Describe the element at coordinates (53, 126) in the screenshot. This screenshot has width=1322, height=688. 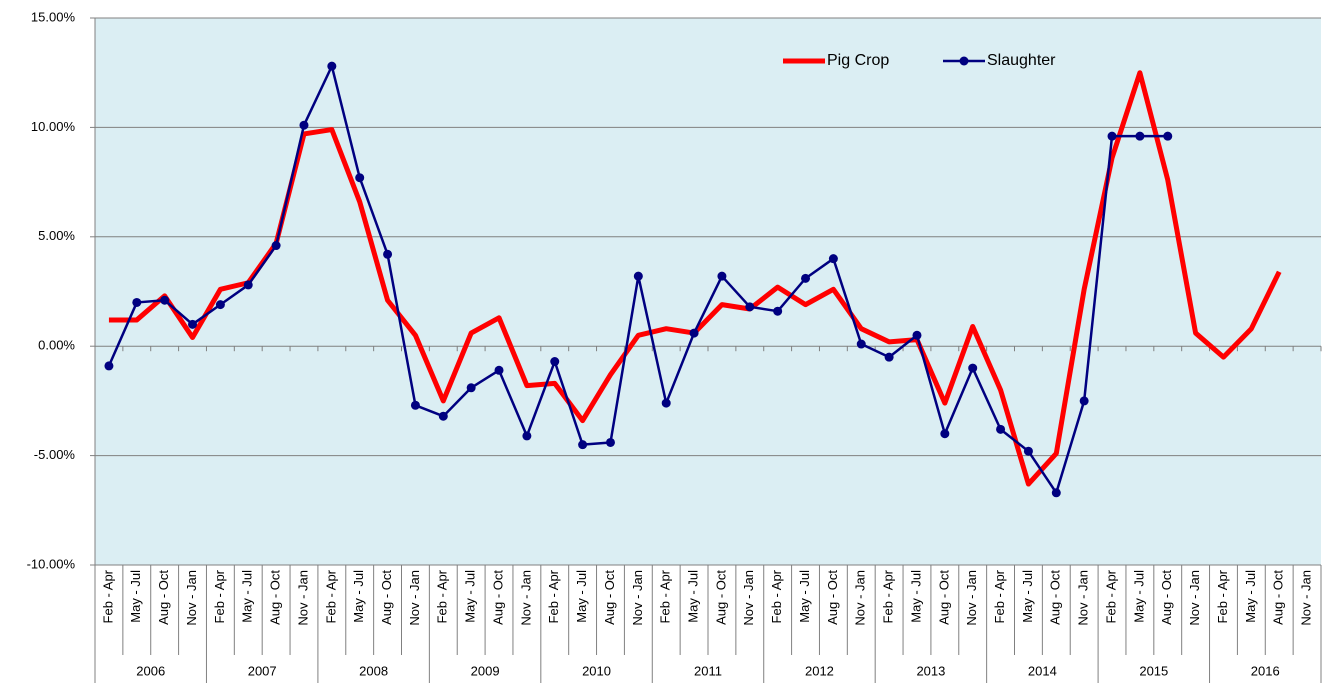
I see `y-tick-label: 10.00%` at that location.